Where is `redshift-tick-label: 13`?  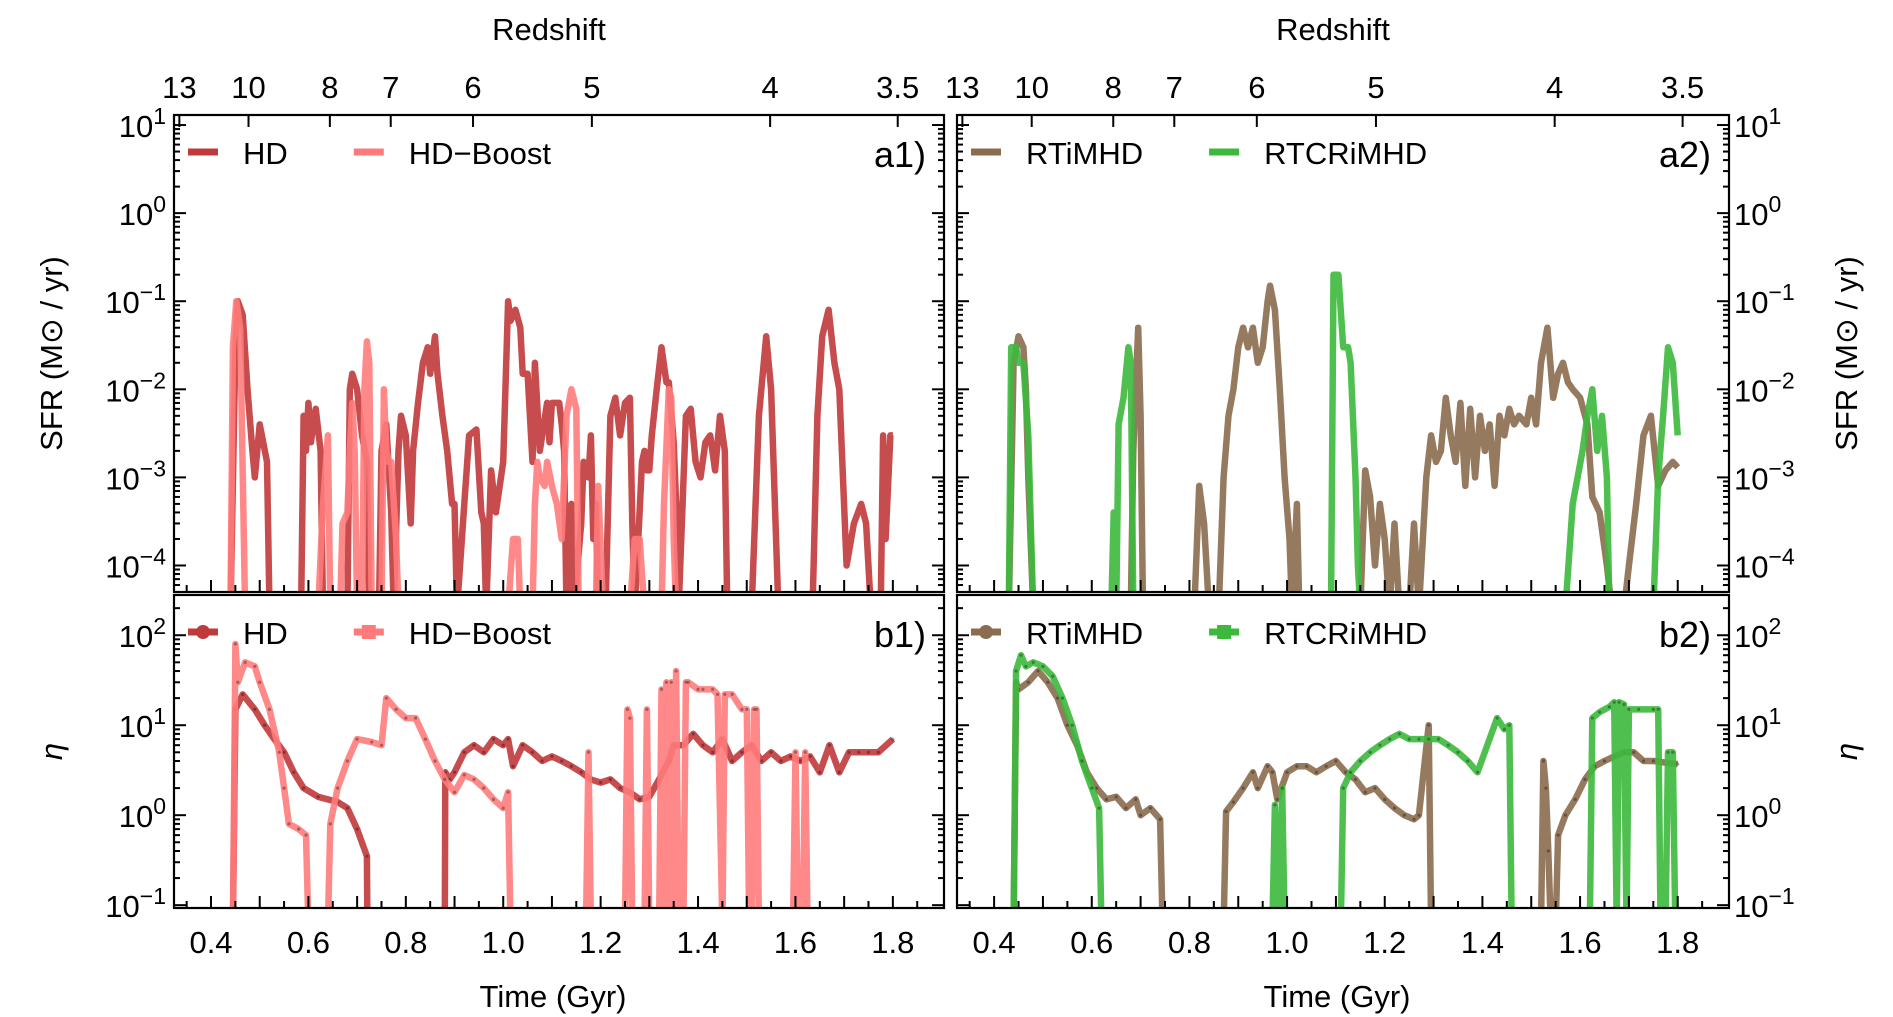 redshift-tick-label: 13 is located at coordinates (179, 87).